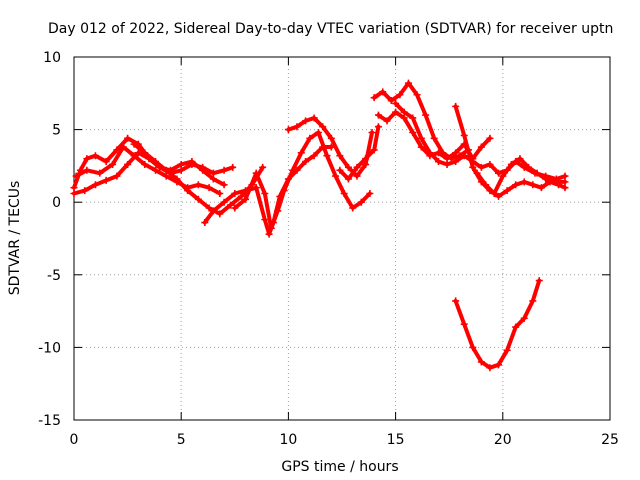 The width and height of the screenshot is (640, 480). I want to click on y-tick-label-1: -10, so click(49, 348).